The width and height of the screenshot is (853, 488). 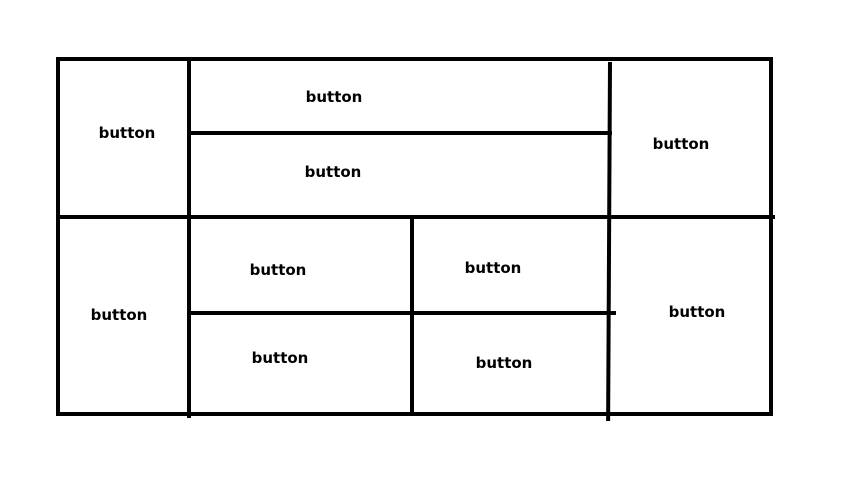 What do you see at coordinates (334, 97) in the screenshot?
I see `button-top-middle-upper: button` at bounding box center [334, 97].